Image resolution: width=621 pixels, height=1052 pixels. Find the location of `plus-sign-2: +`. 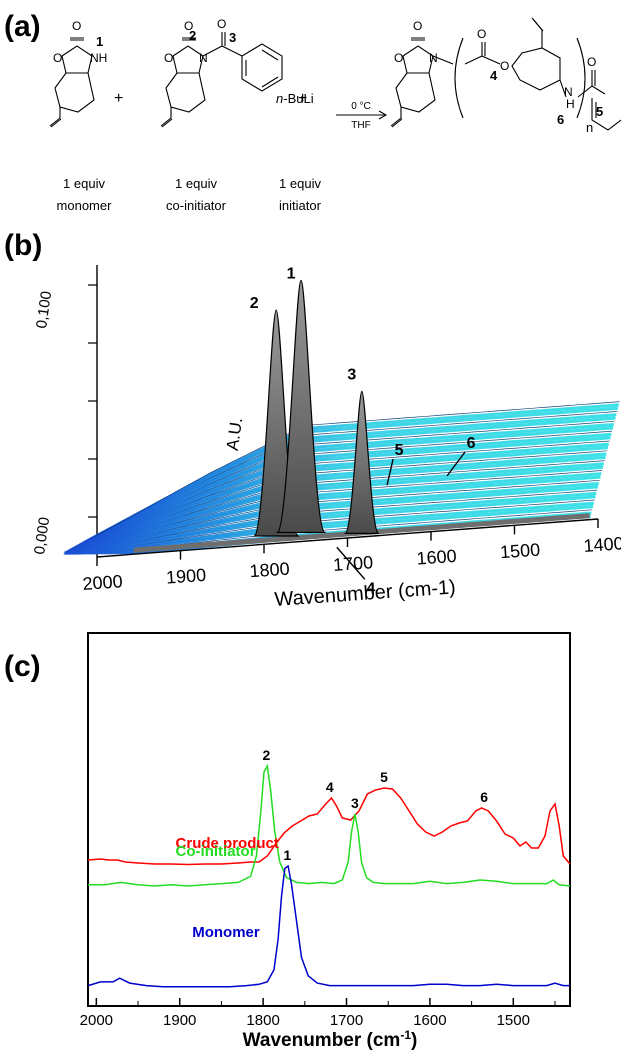

plus-sign-2: + is located at coordinates (302, 98).